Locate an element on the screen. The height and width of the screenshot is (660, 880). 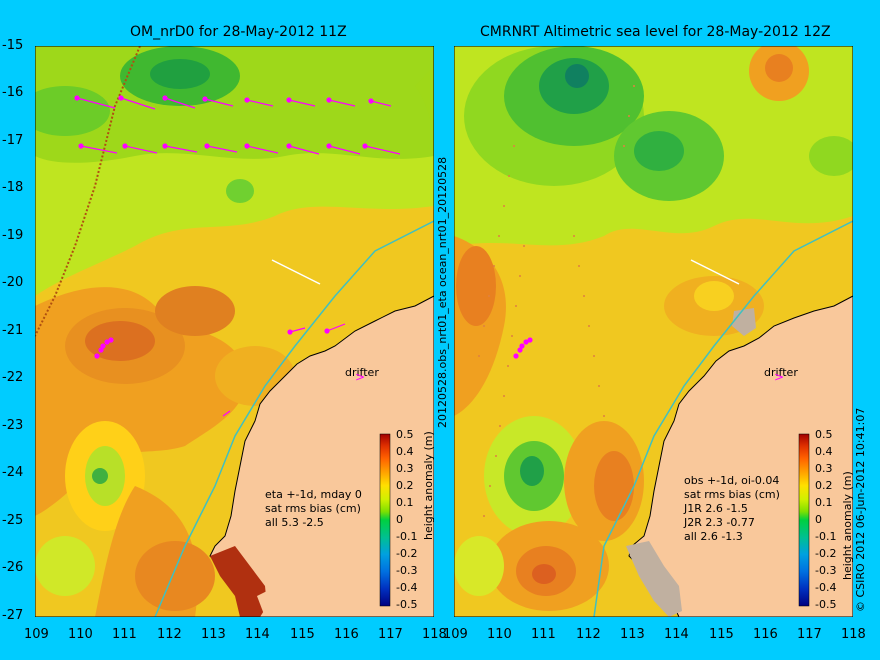
right-drifter-label: drifter is located at coordinates (781, 372).